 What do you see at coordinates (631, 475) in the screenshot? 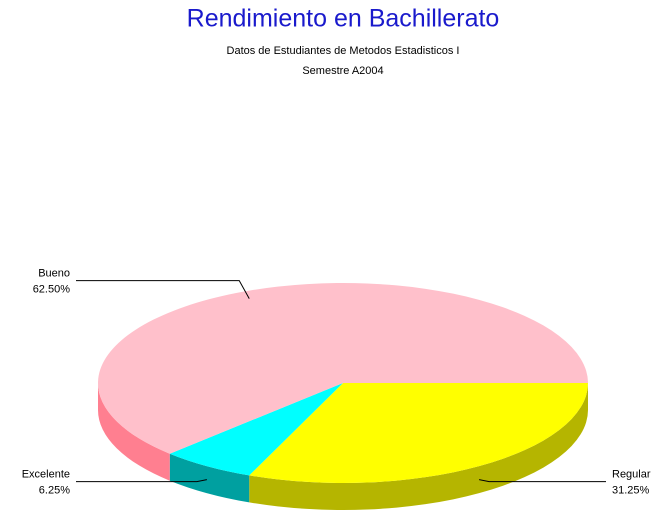
I see `slice-label: Regular` at bounding box center [631, 475].